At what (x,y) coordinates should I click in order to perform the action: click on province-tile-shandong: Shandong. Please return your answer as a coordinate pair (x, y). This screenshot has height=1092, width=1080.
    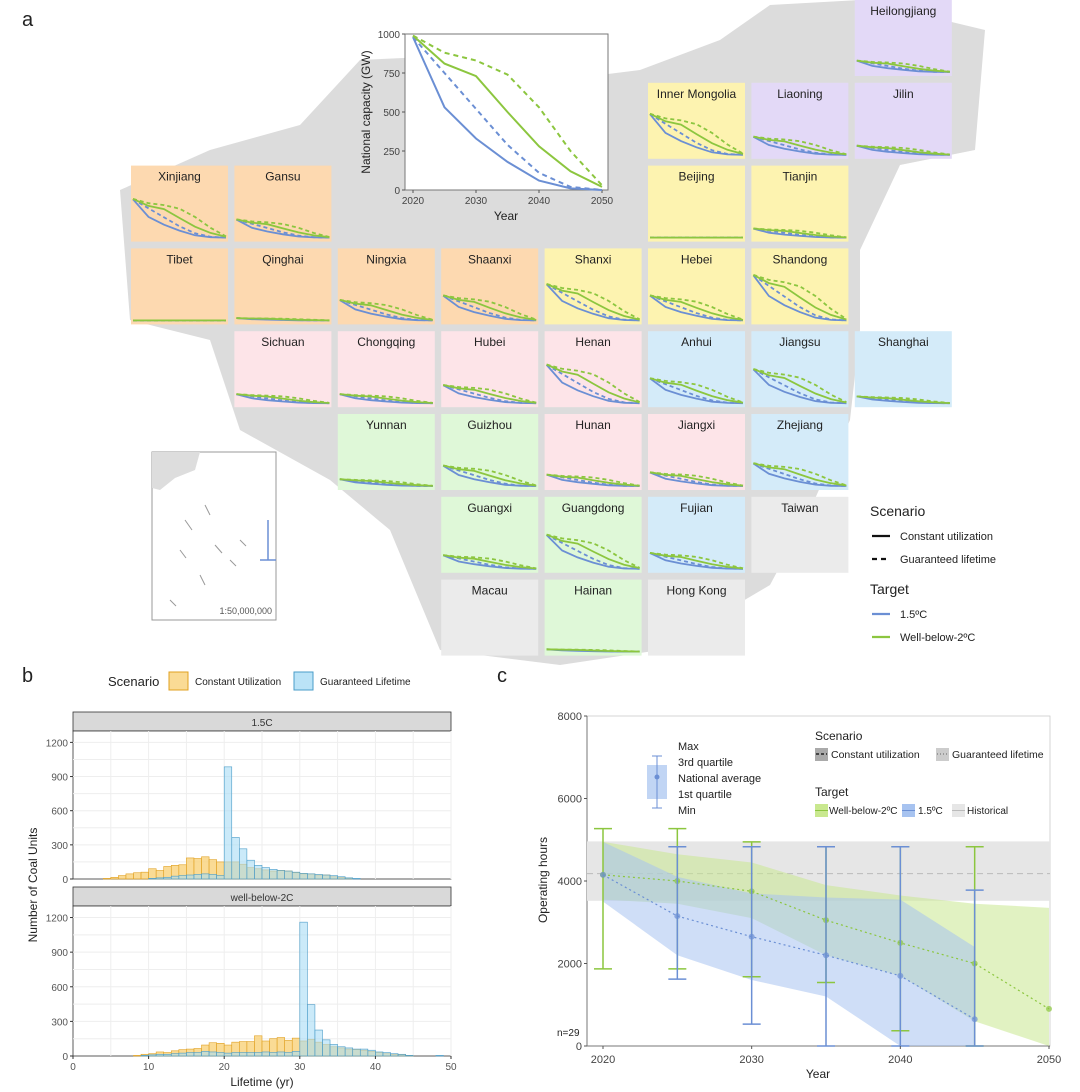
    Looking at the image, I should click on (800, 286).